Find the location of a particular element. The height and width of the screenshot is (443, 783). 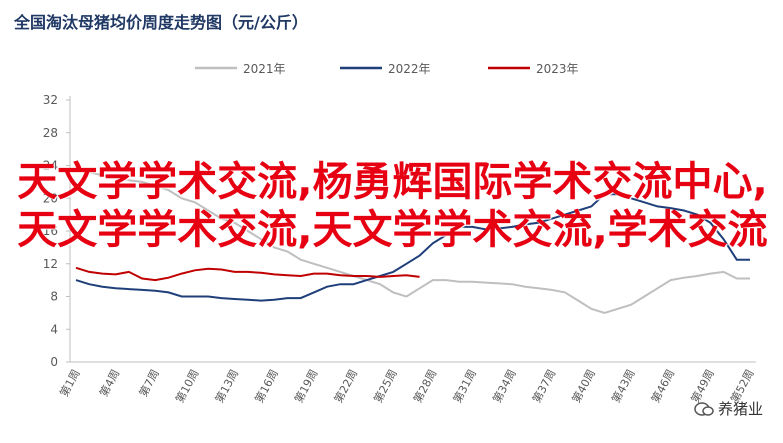

watermark-icon is located at coordinates (704, 408).